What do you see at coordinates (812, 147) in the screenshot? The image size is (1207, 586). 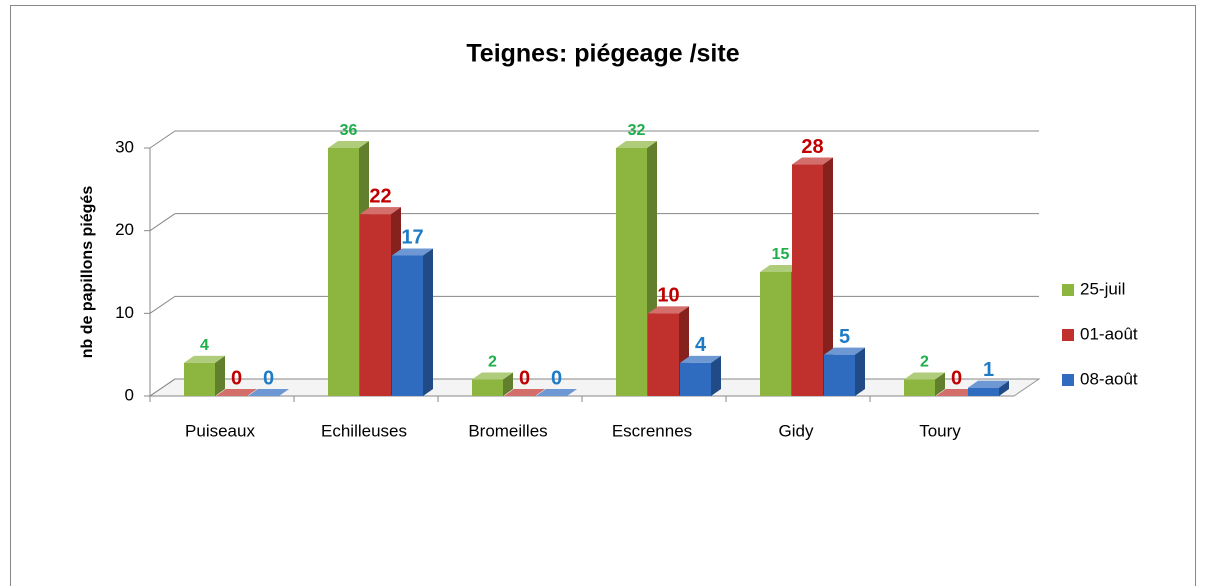 I see `data-label: 28` at bounding box center [812, 147].